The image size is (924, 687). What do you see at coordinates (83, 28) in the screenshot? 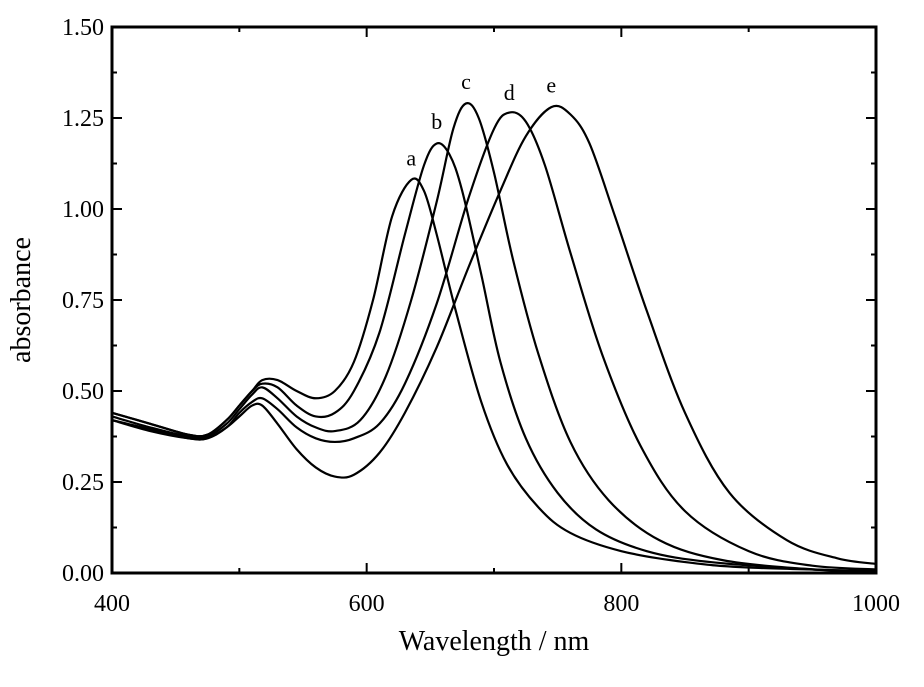
I see `y-tick-label-1.5: 1.50` at bounding box center [83, 28].